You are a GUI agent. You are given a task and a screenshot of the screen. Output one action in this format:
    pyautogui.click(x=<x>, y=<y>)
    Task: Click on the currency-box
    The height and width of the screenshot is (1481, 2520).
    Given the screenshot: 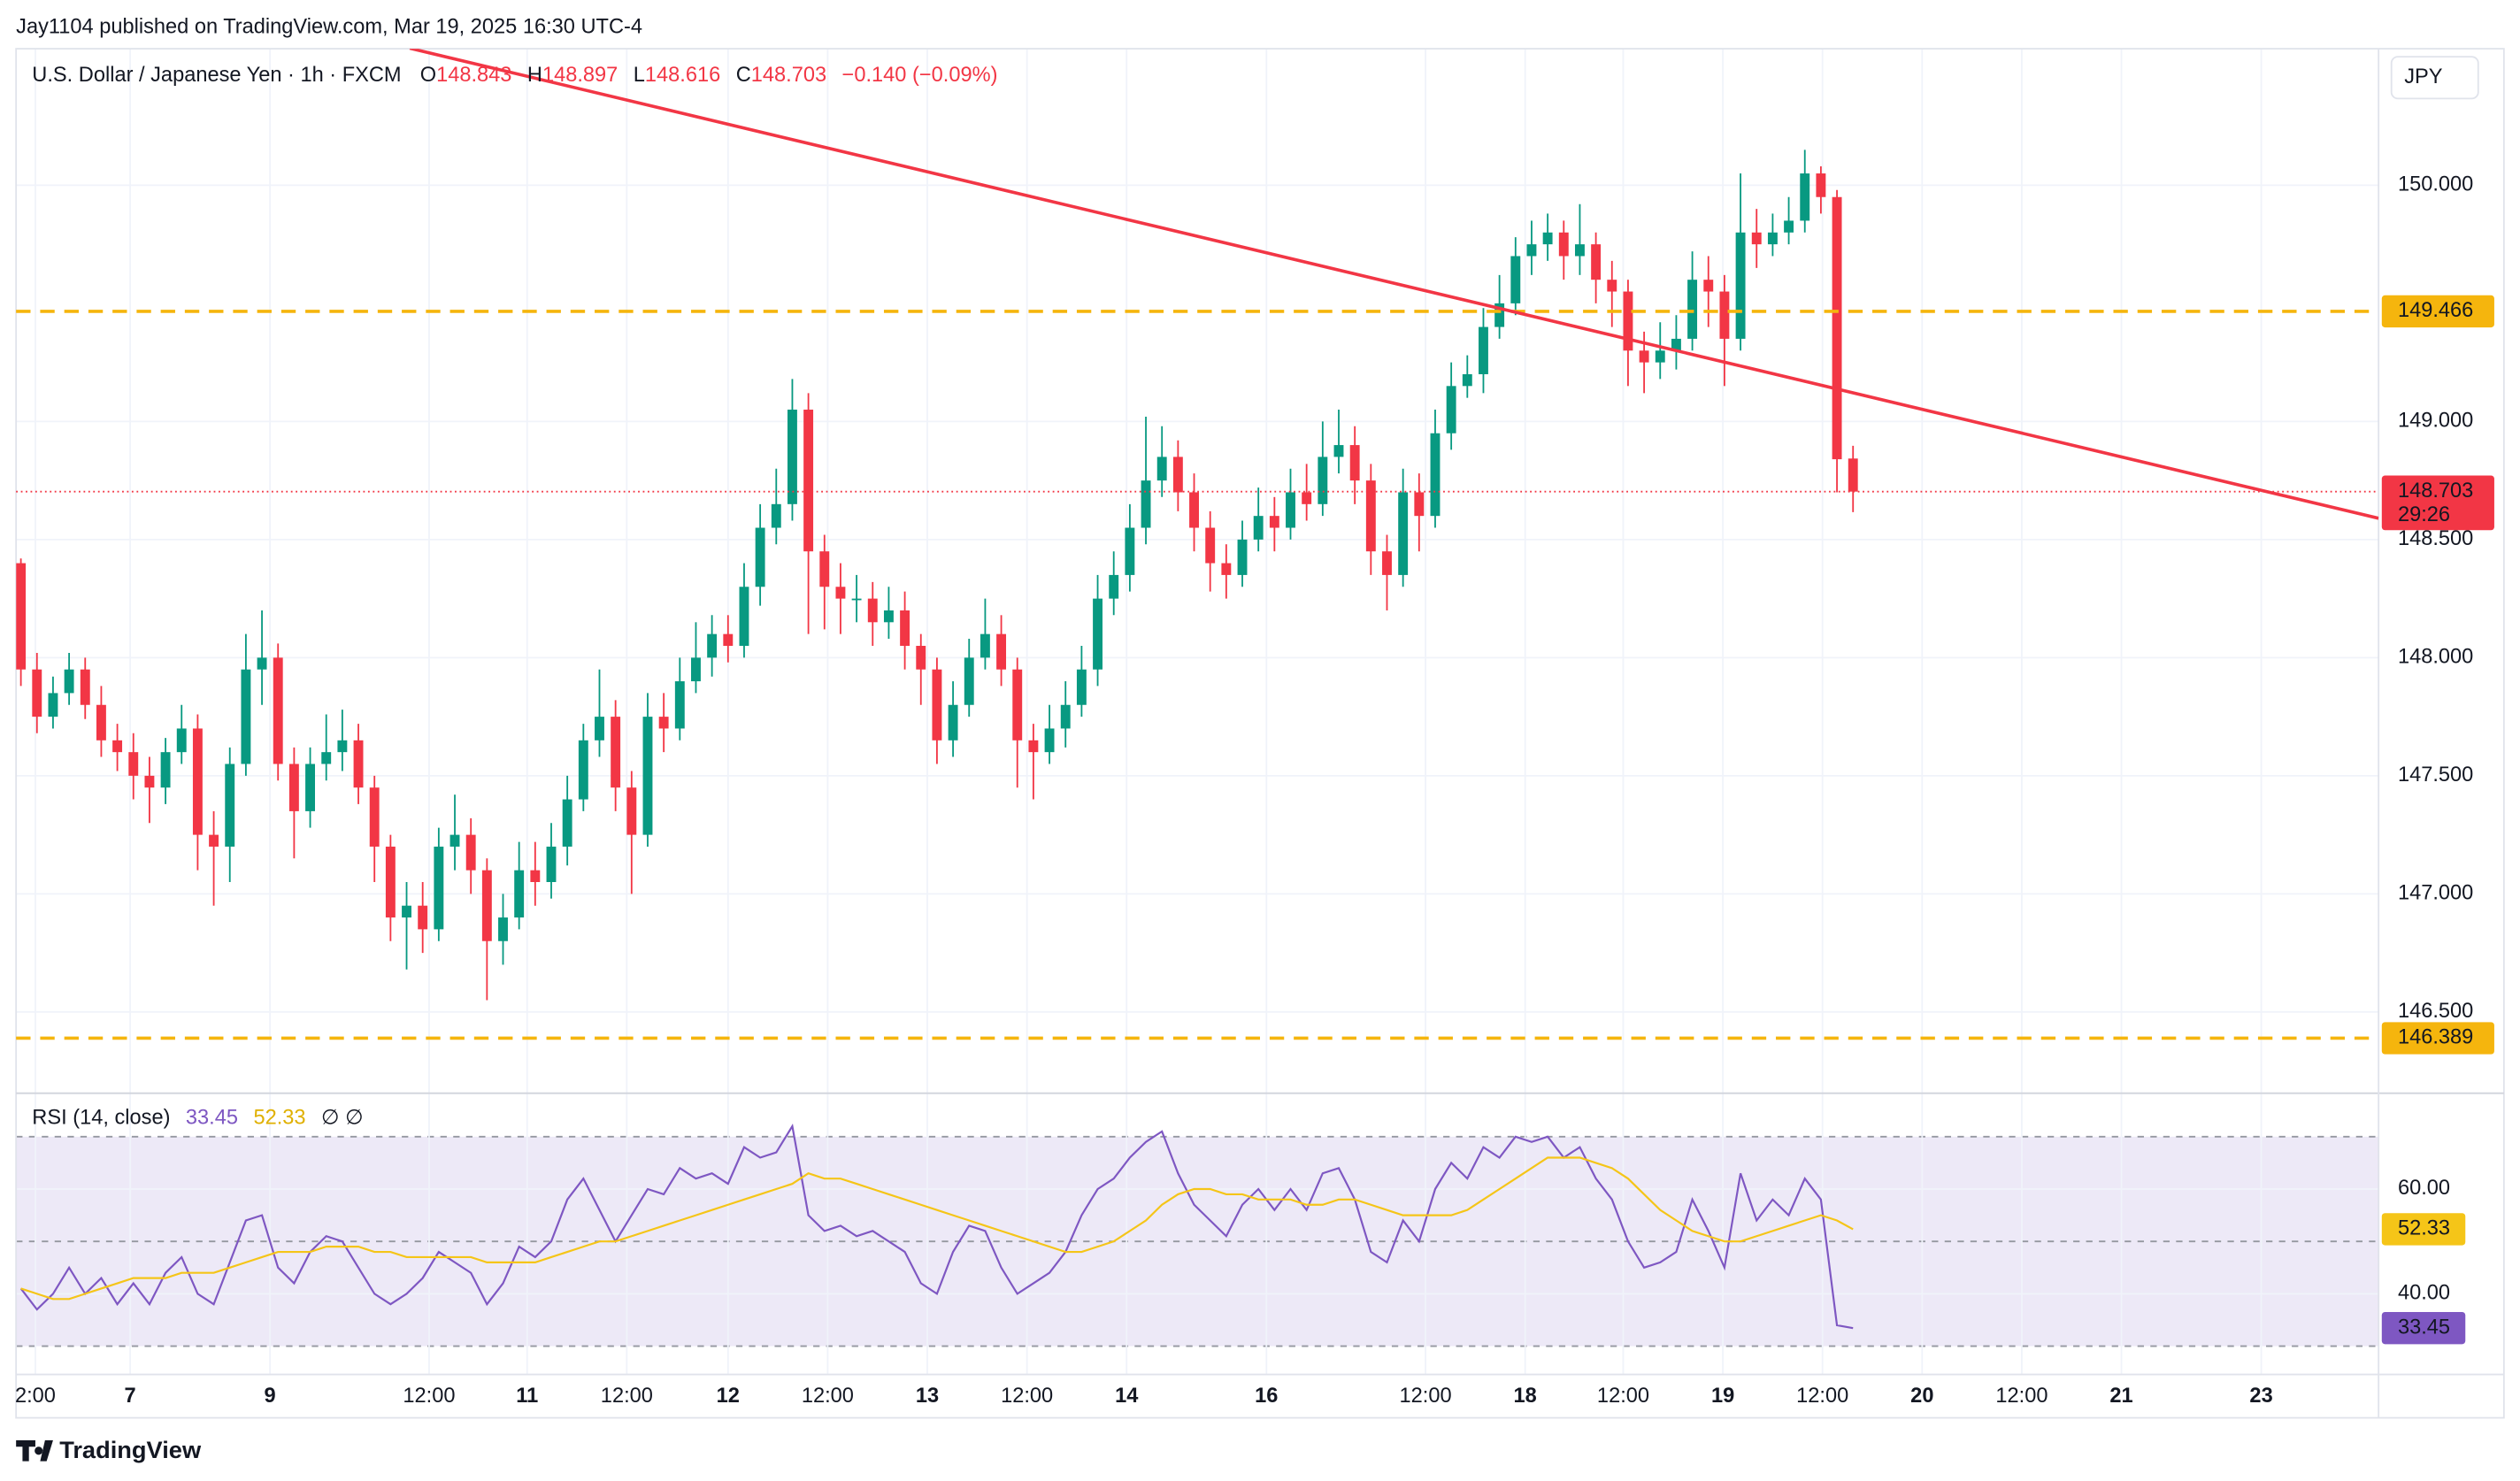 What is the action you would take?
    pyautogui.click(x=2434, y=78)
    